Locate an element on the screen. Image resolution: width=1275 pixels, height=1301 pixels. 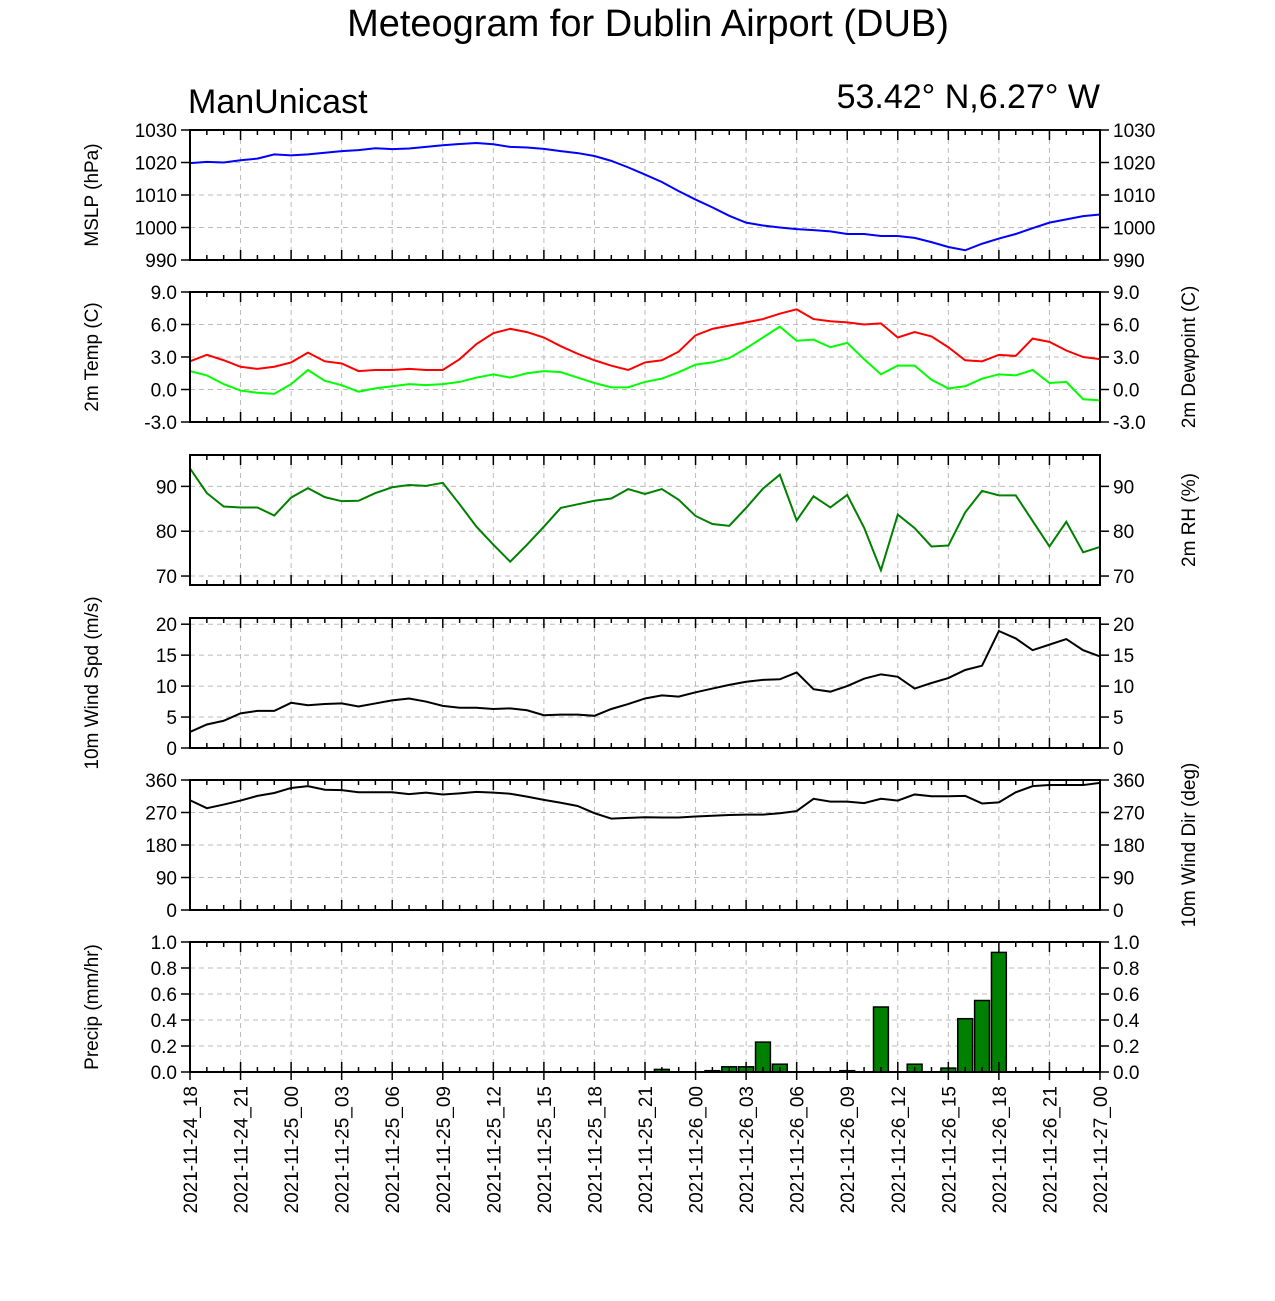
y-tick-label-right: 10 is located at coordinates (1123, 687).